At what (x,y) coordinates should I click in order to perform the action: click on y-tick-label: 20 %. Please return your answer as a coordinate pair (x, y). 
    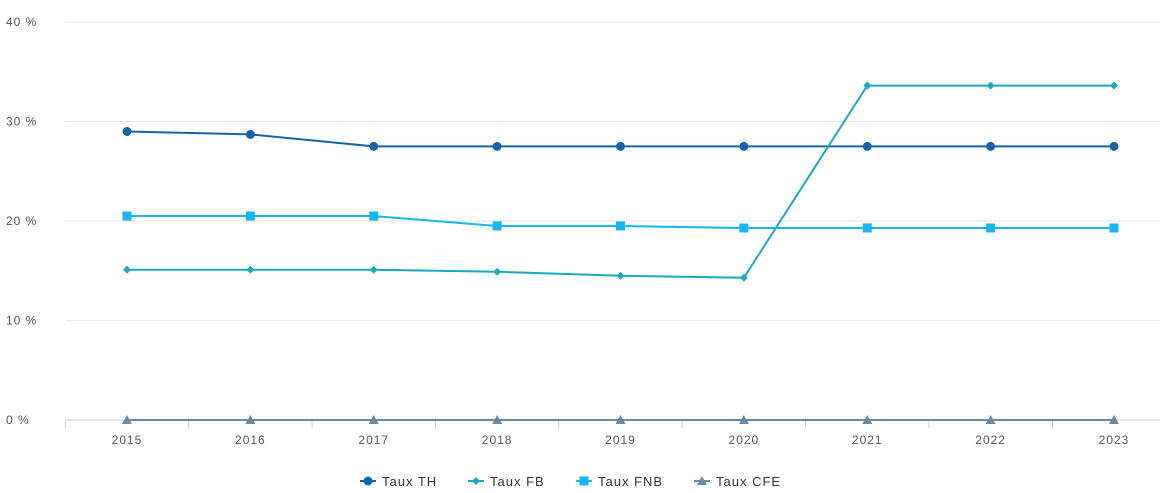
    Looking at the image, I should click on (21, 221).